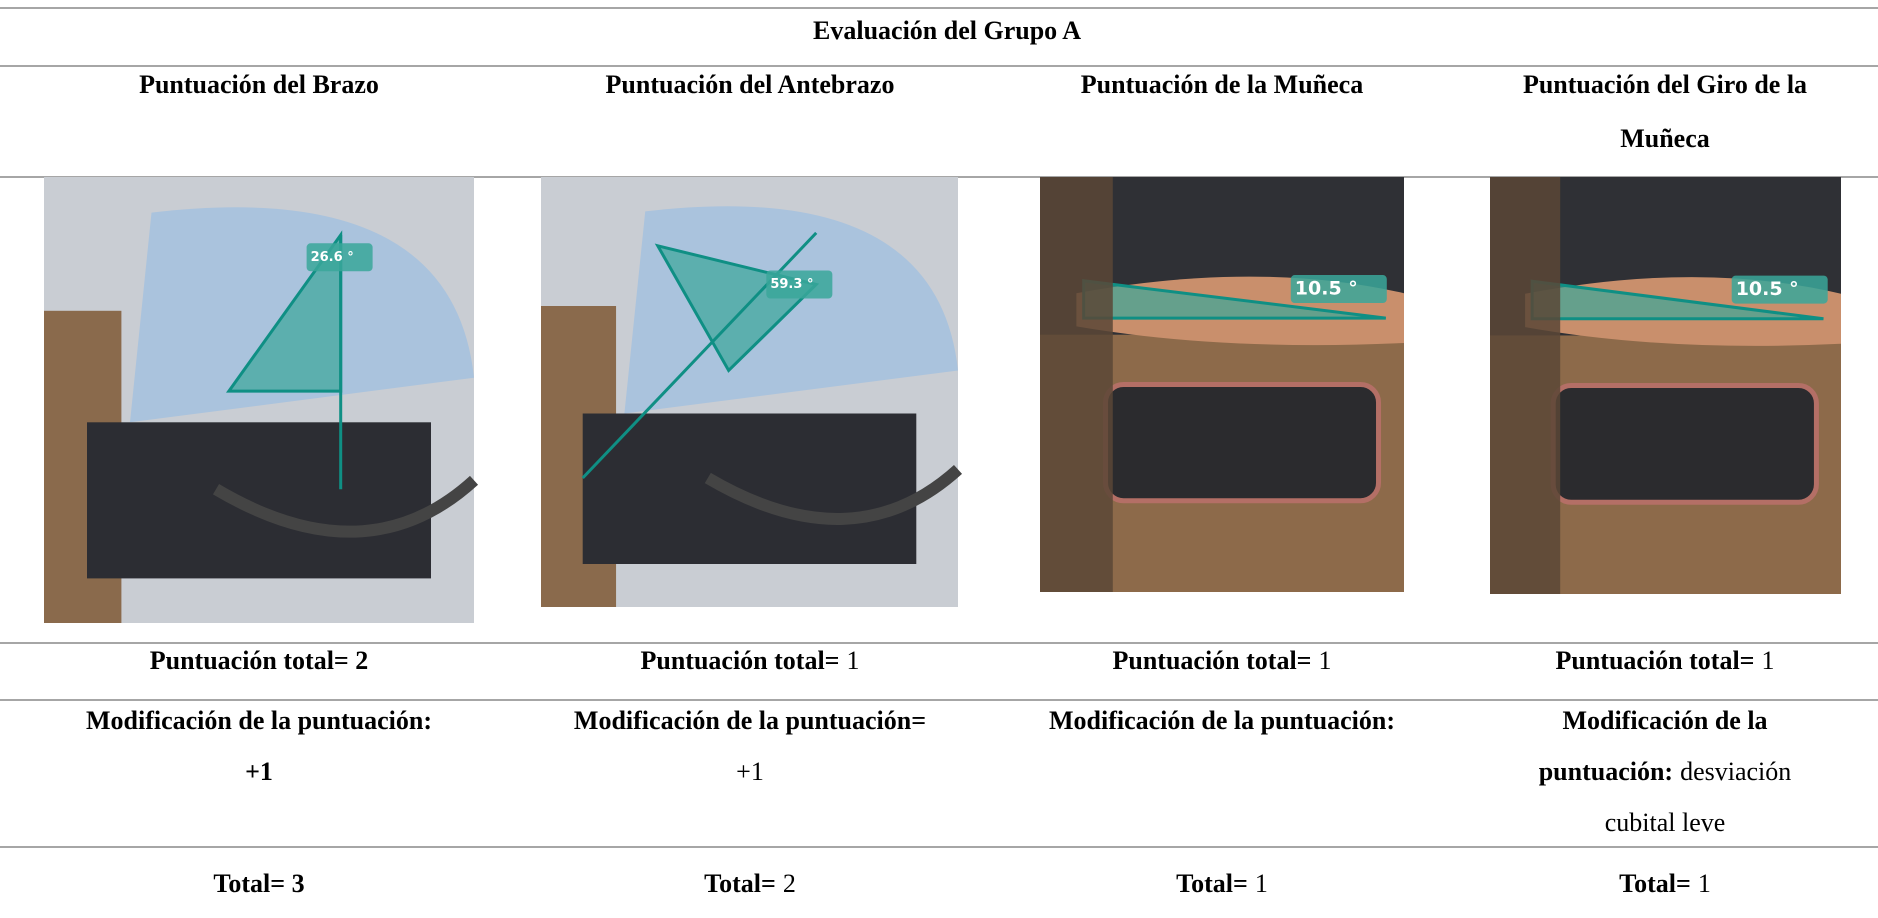 The width and height of the screenshot is (1878, 918). I want to click on column-header: Puntuación del Brazo, so click(259, 84).